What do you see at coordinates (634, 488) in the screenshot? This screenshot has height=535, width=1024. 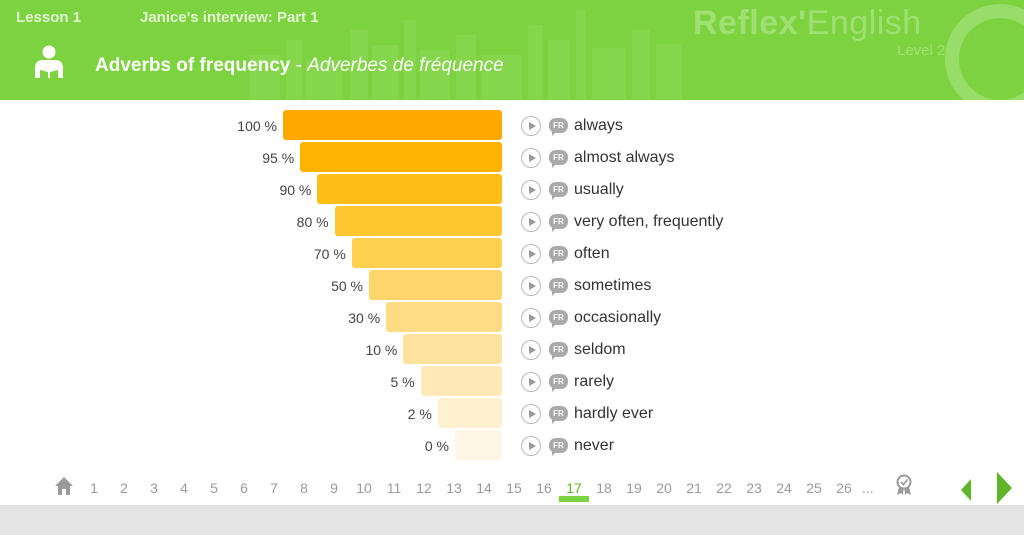 I see `page-number: 19` at bounding box center [634, 488].